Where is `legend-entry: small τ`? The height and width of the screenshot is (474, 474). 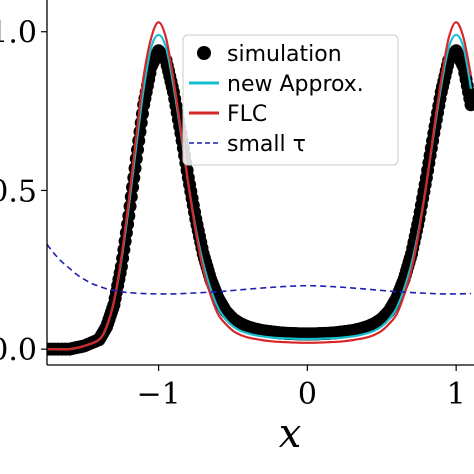 legend-entry: small τ is located at coordinates (247, 144).